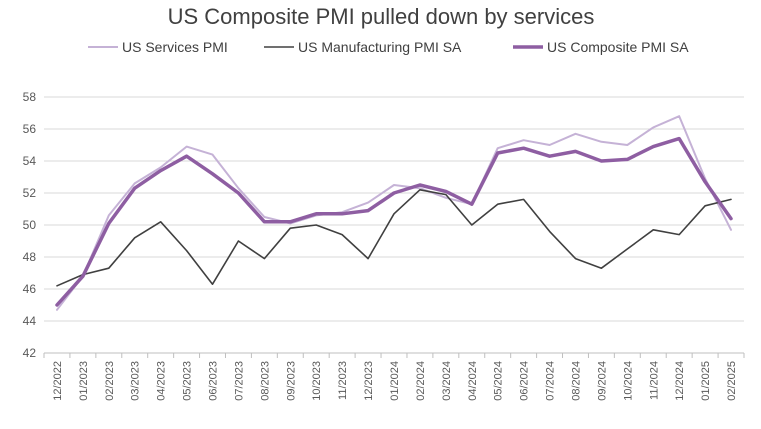 The width and height of the screenshot is (761, 429). What do you see at coordinates (394, 355) in the screenshot?
I see `x-axis` at bounding box center [394, 355].